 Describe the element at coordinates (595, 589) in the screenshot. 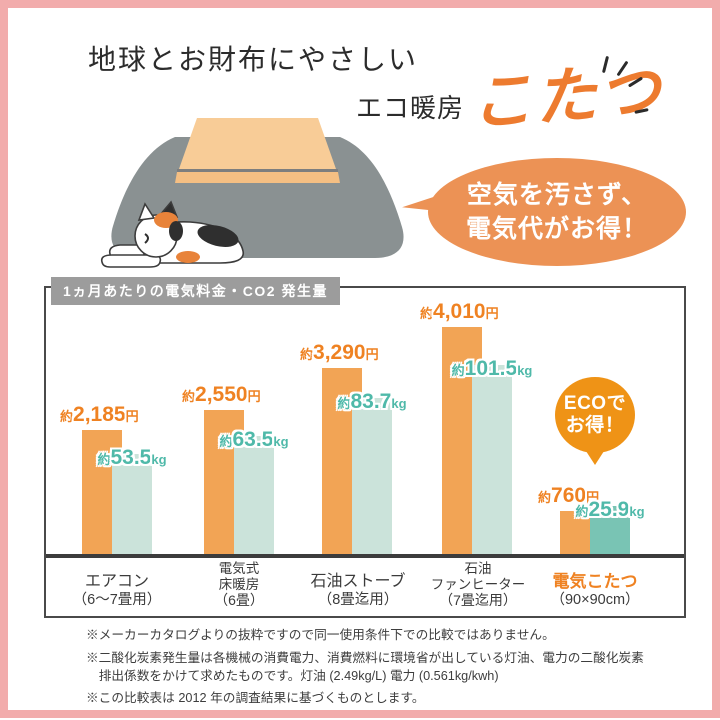

I see `category-label: 電気こたつ （90×90cm）` at that location.